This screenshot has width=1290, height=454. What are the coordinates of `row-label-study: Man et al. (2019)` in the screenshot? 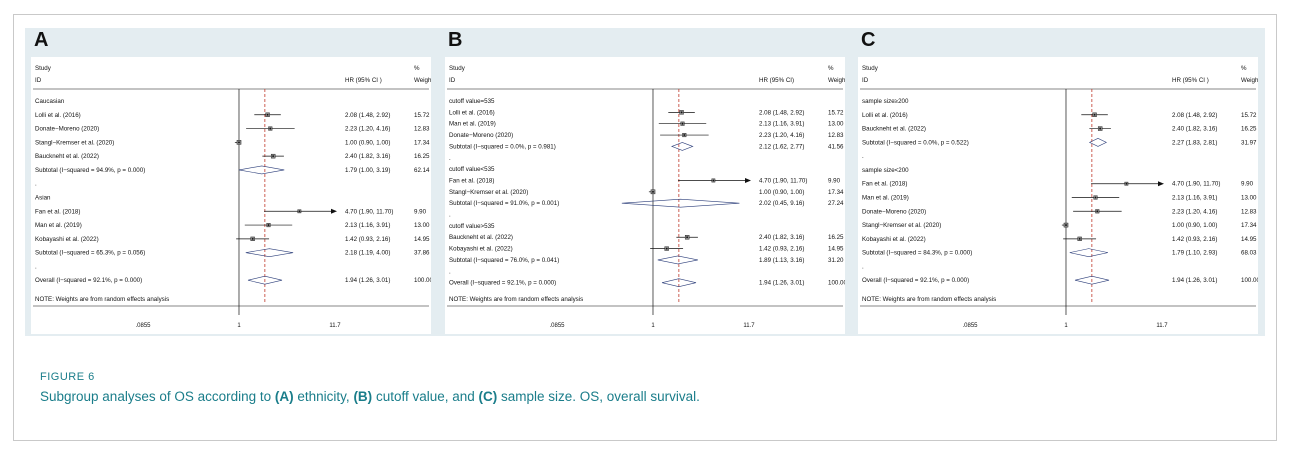 It's located at (885, 198).